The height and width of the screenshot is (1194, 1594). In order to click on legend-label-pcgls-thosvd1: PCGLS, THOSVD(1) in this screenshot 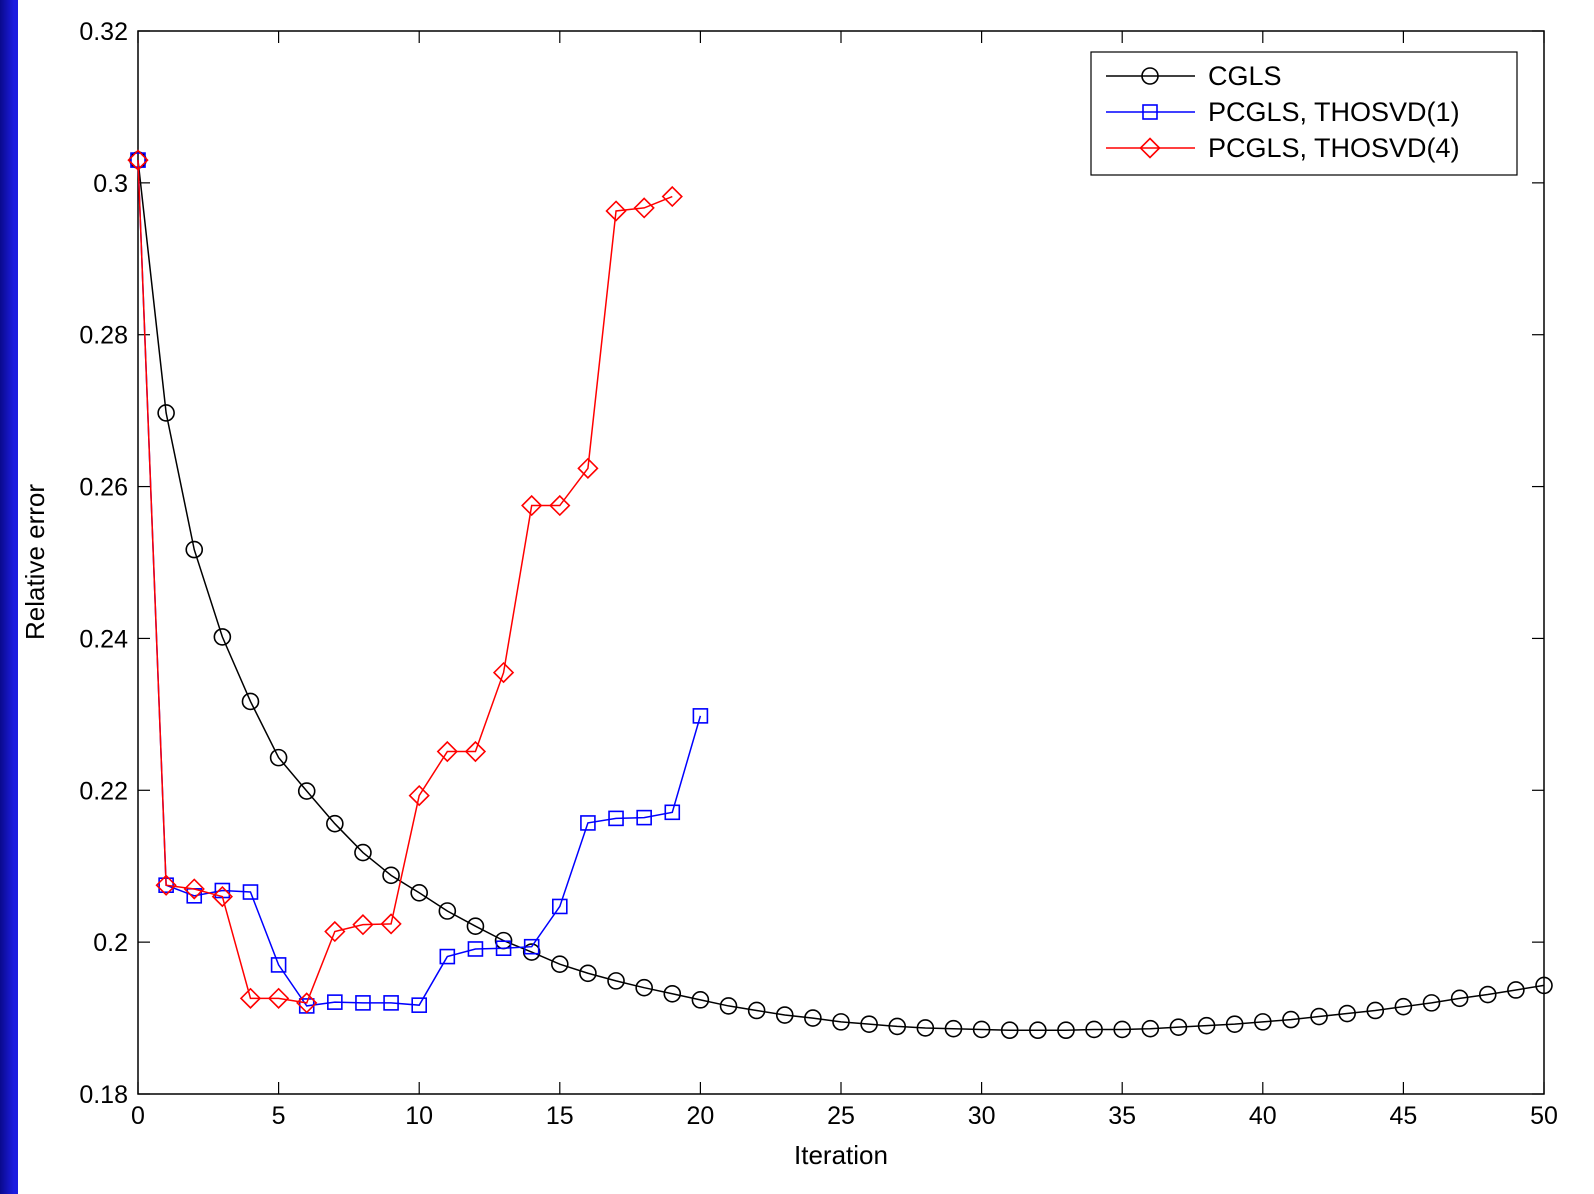, I will do `click(1334, 112)`.